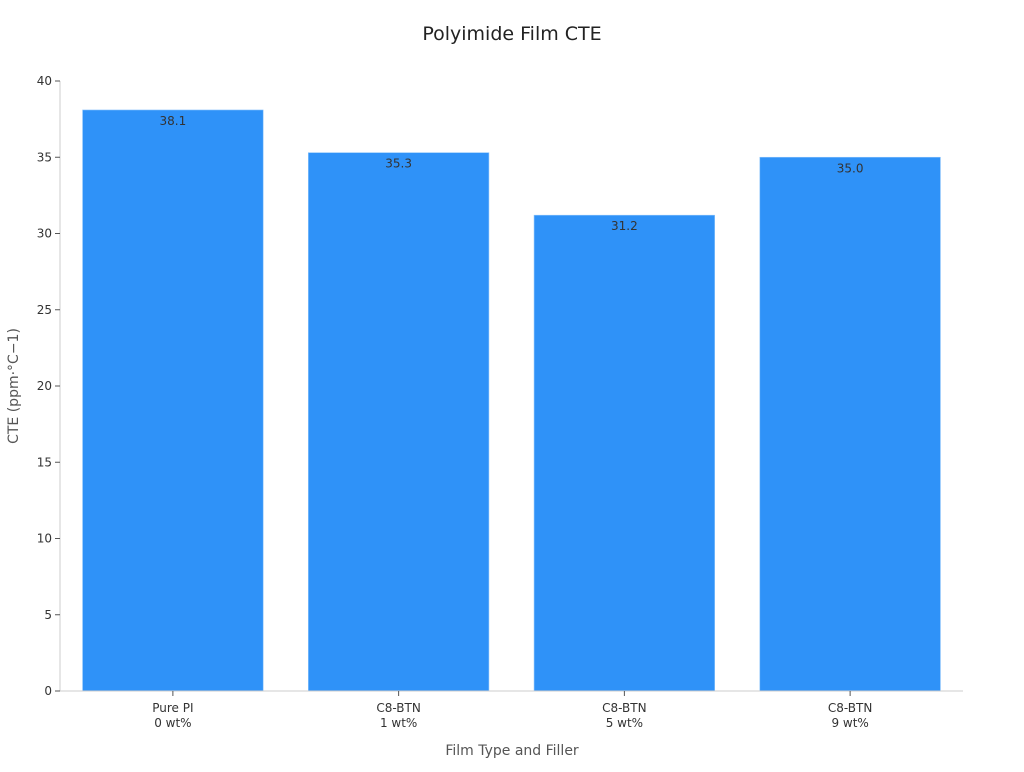  What do you see at coordinates (173, 121) in the screenshot?
I see `bar-value-label: 38.1` at bounding box center [173, 121].